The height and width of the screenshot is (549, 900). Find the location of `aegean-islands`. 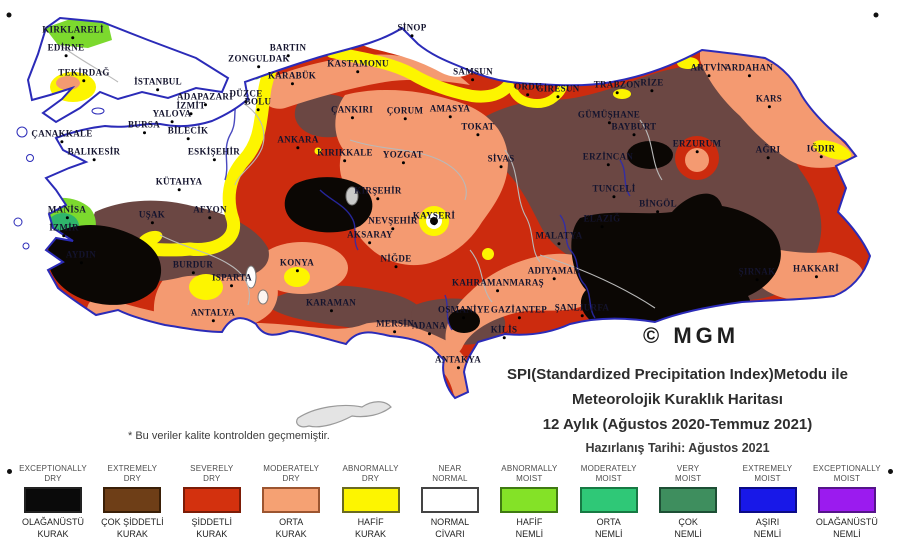

aegean-islands is located at coordinates (59, 178).